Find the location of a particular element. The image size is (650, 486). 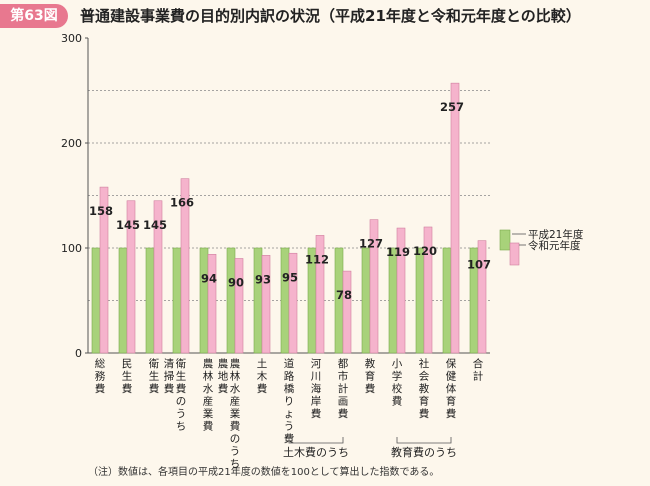

x-category-label: 道路橋りょう費 is located at coordinates (289, 401).